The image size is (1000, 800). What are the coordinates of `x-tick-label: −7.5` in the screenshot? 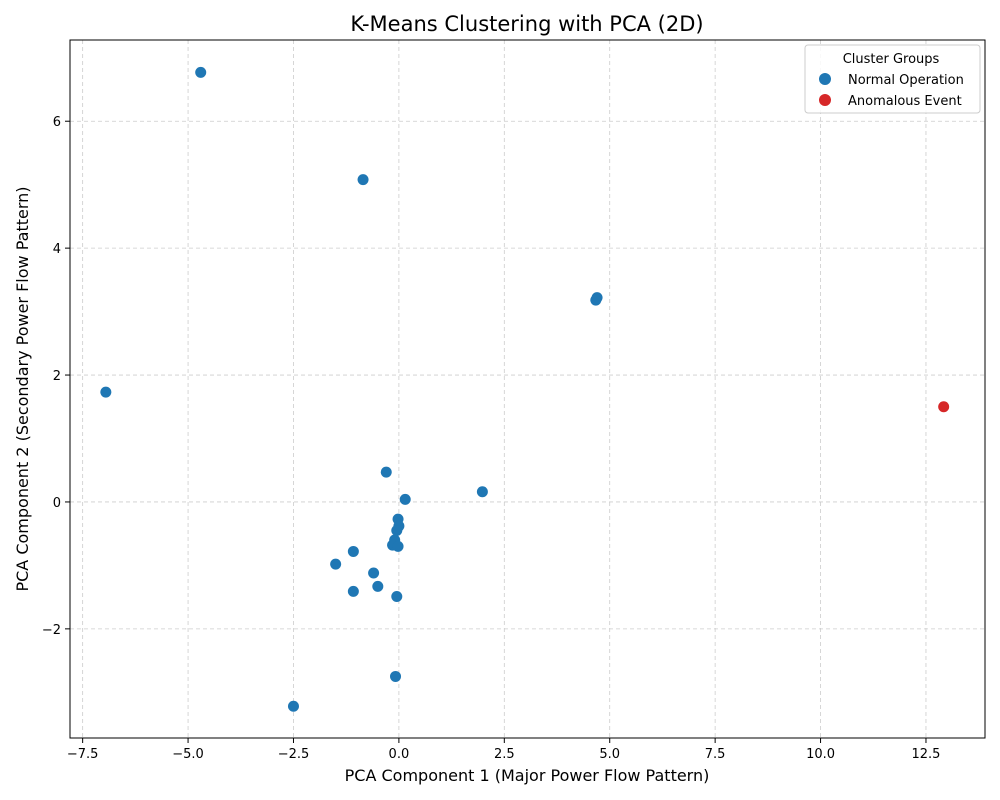 It's located at (83, 754).